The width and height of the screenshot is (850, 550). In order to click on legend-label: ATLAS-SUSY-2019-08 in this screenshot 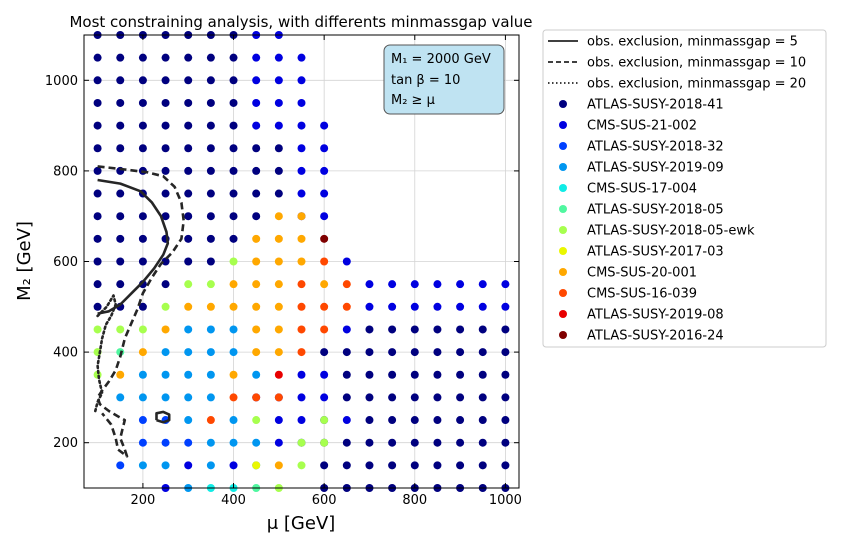, I will do `click(655, 315)`.